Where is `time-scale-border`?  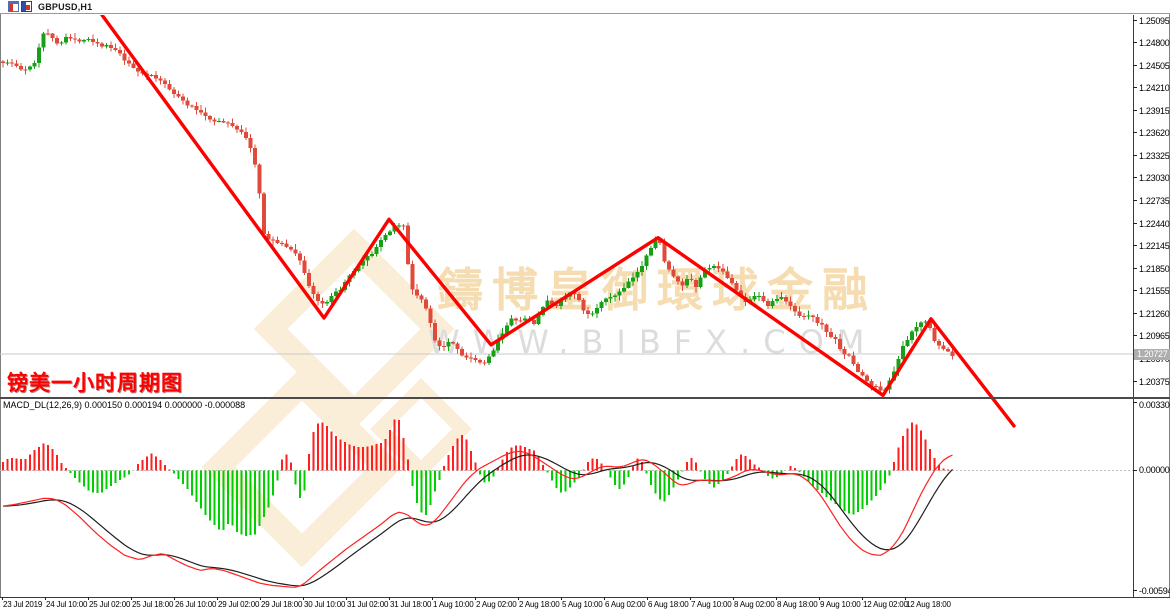
time-scale-border is located at coordinates (585, 597).